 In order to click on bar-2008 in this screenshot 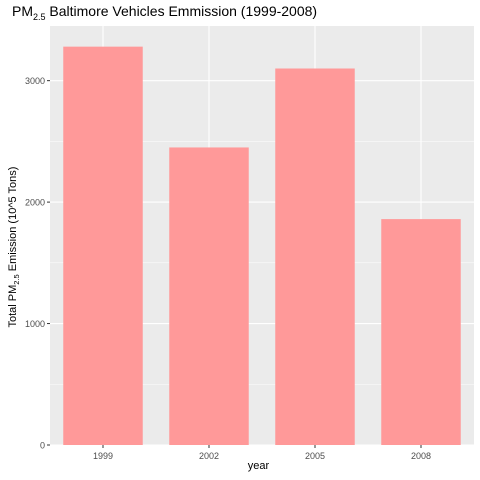, I will do `click(421, 332)`.